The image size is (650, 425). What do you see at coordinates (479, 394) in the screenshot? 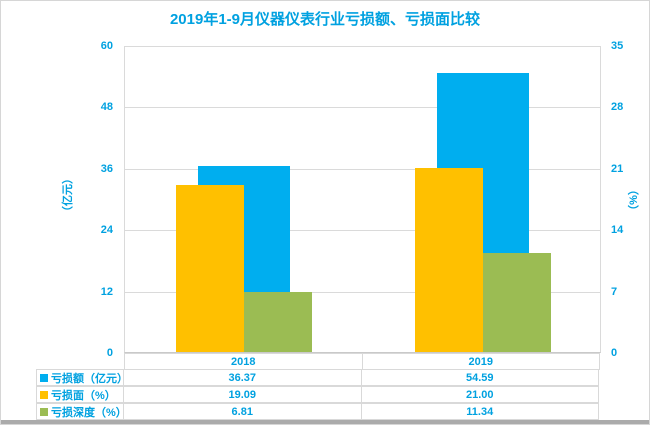
I see `table-value-series1-2019: 21.00` at bounding box center [479, 394].